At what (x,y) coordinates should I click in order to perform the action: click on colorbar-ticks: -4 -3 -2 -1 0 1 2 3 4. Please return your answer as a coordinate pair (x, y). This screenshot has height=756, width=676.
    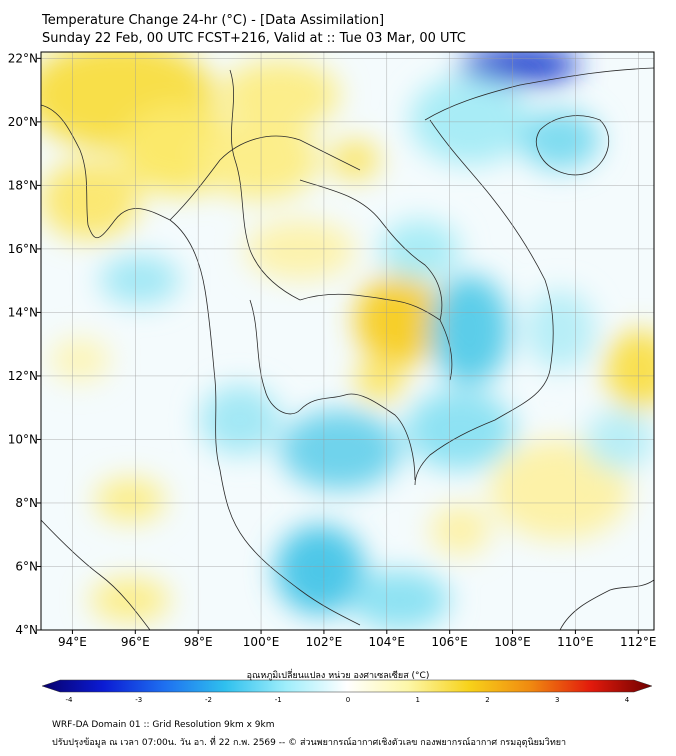
    Looking at the image, I should click on (348, 700).